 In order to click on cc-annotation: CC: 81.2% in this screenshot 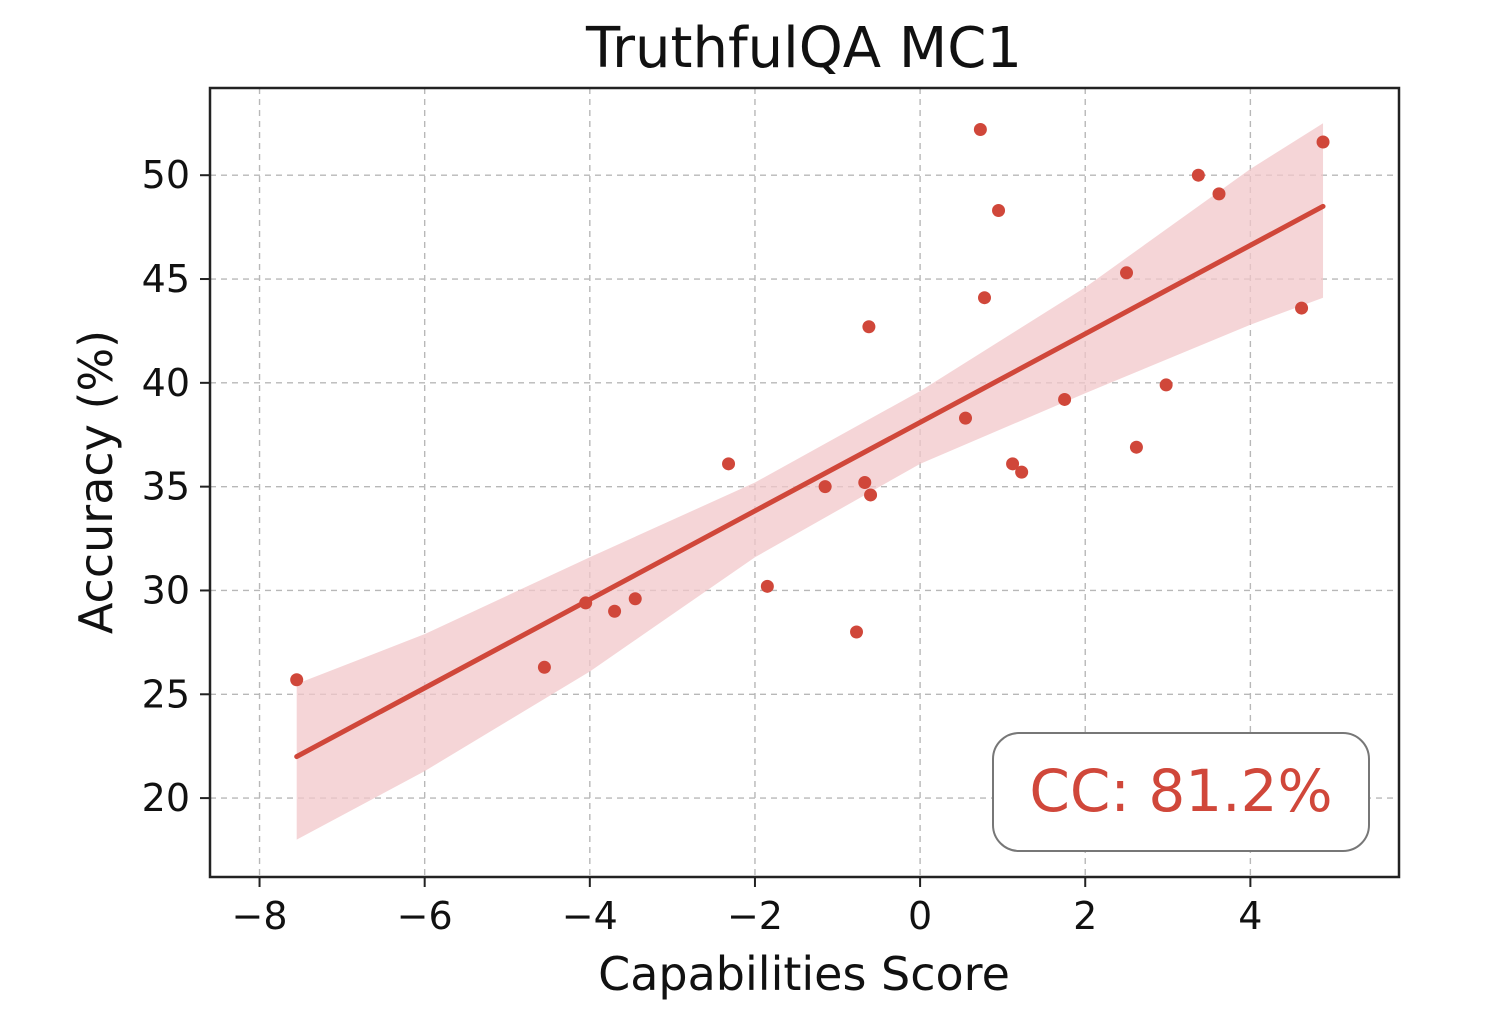, I will do `click(1181, 792)`.